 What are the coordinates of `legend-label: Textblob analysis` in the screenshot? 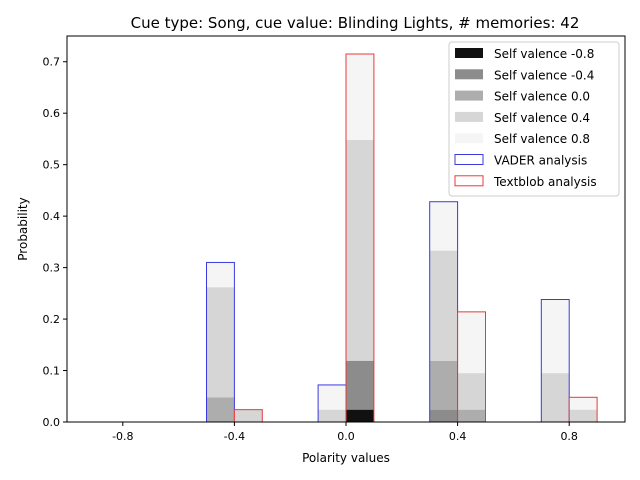 It's located at (545, 182).